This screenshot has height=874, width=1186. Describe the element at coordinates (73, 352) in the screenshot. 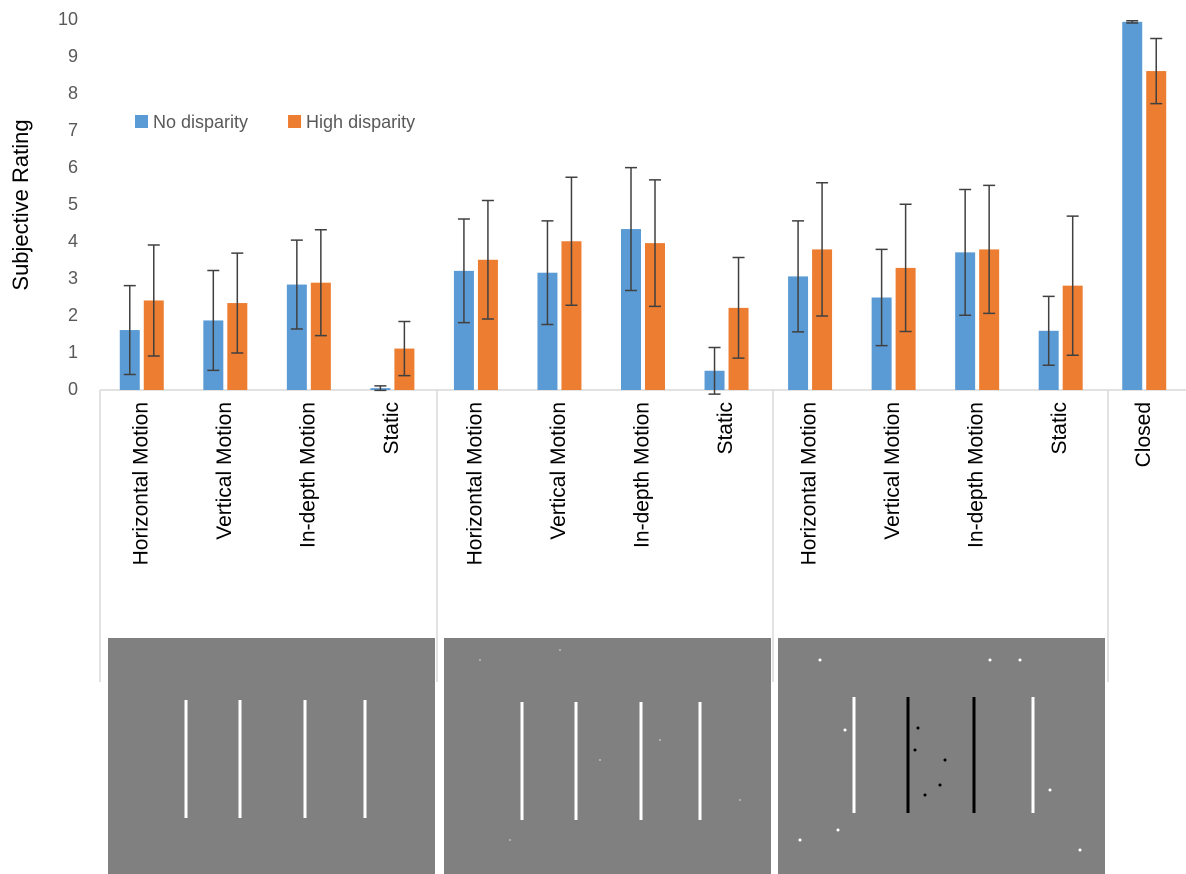

I see `y-tick-label: 1` at that location.